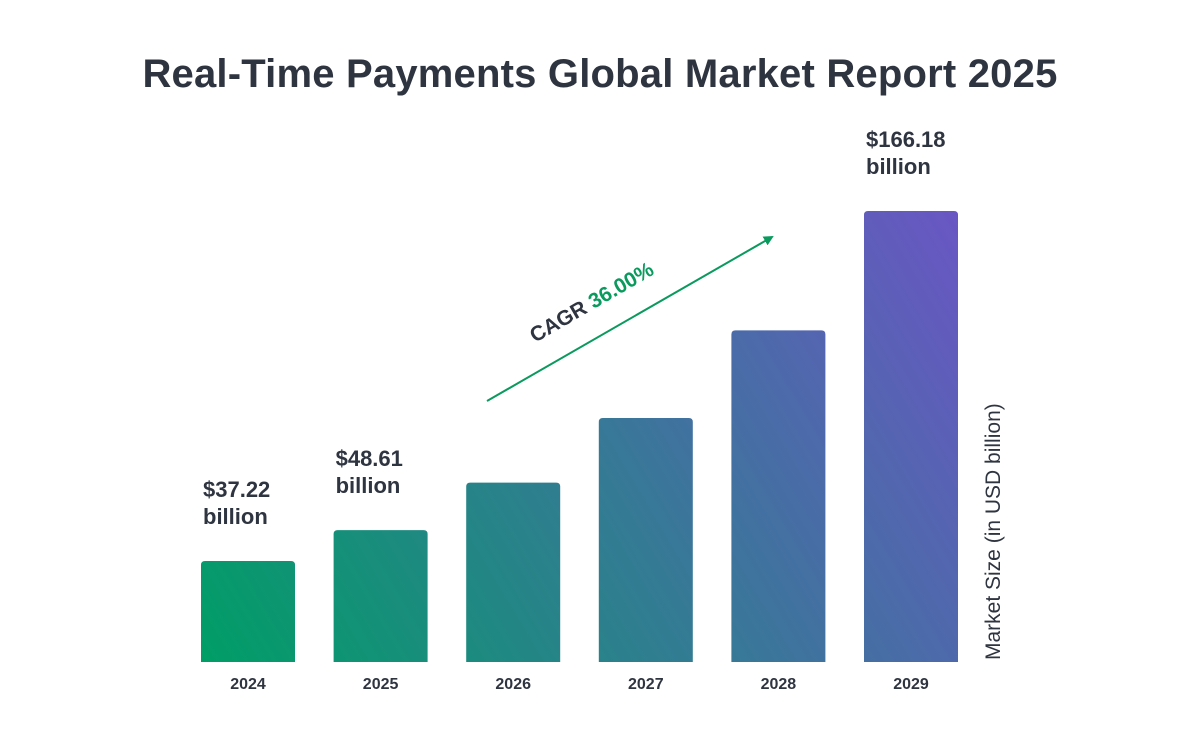 This screenshot has width=1200, height=753. Describe the element at coordinates (513, 572) in the screenshot. I see `bar-2026` at that location.